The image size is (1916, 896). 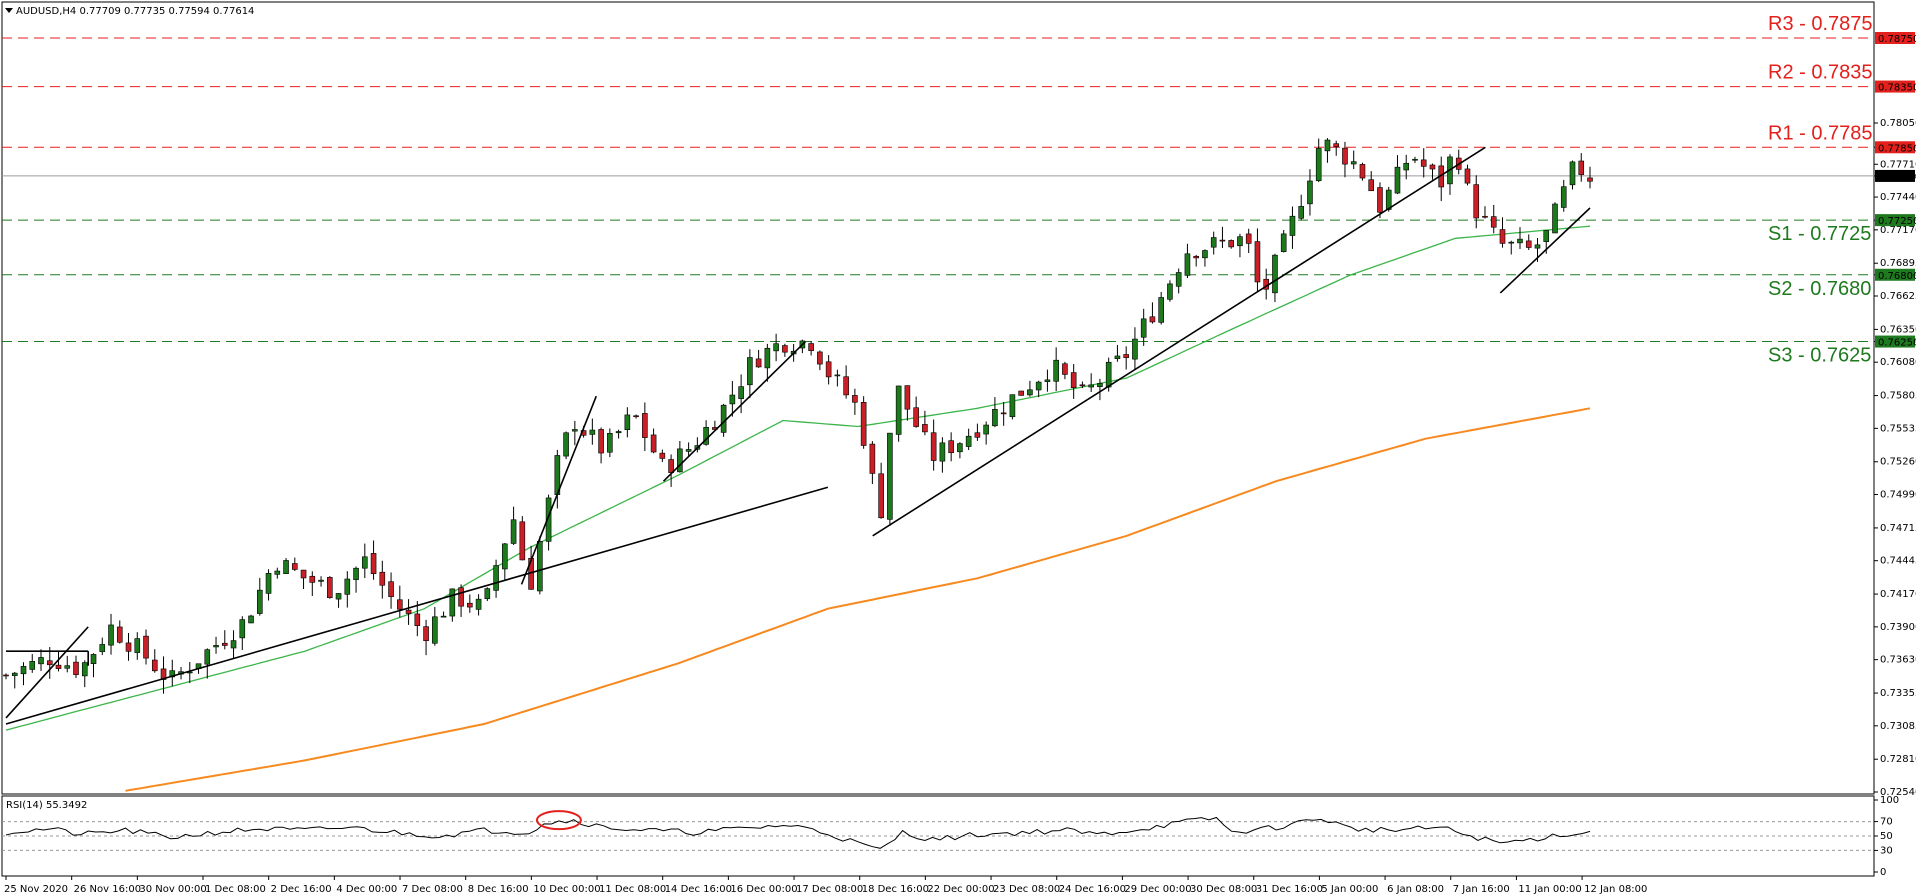 I want to click on time-tick-label: 7 Dec 08:00, so click(x=432, y=889).